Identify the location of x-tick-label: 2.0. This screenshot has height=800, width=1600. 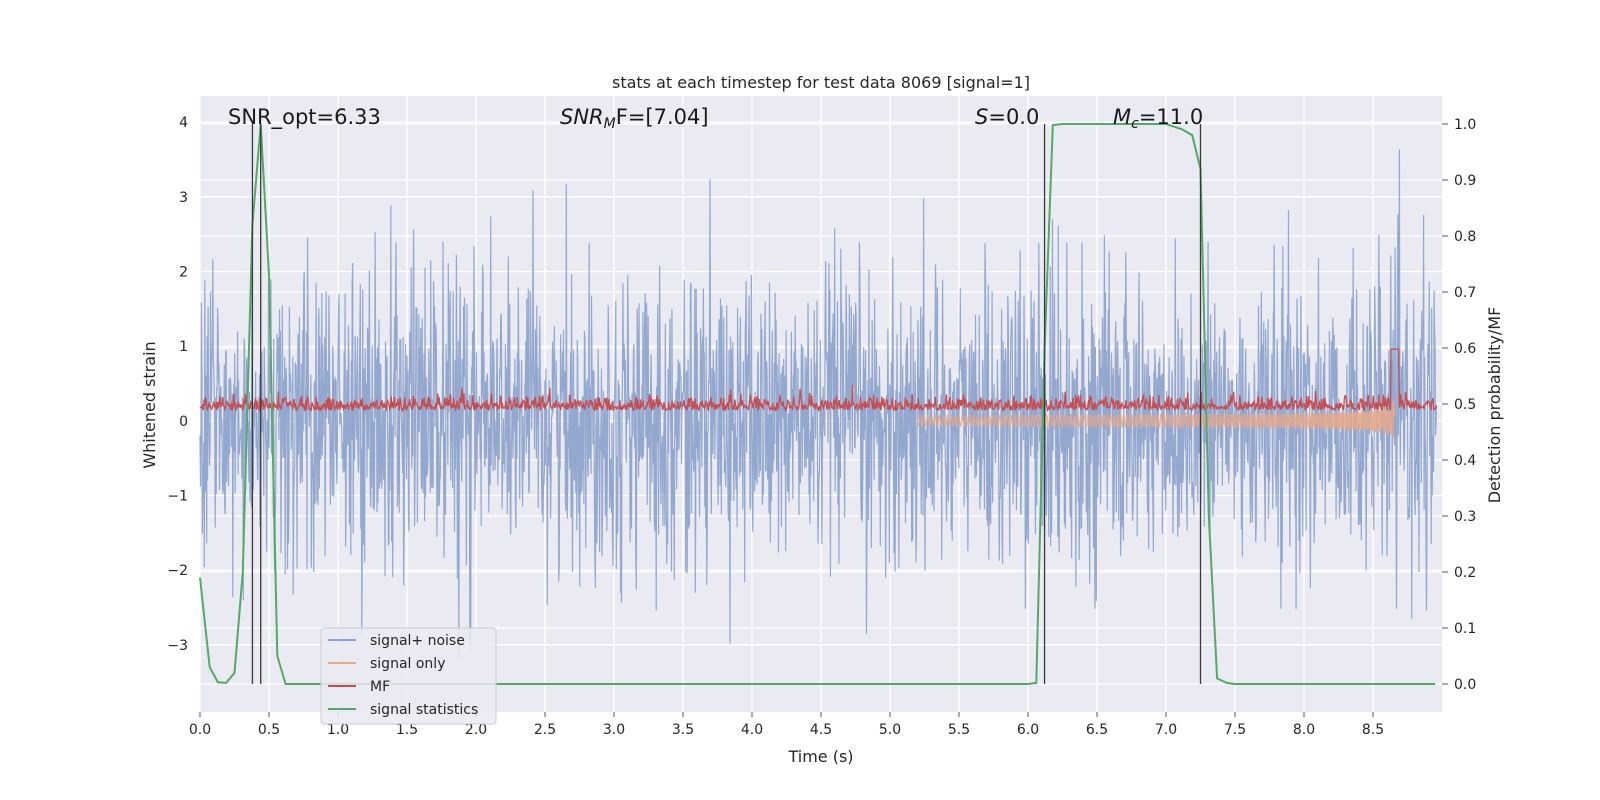
(476, 730).